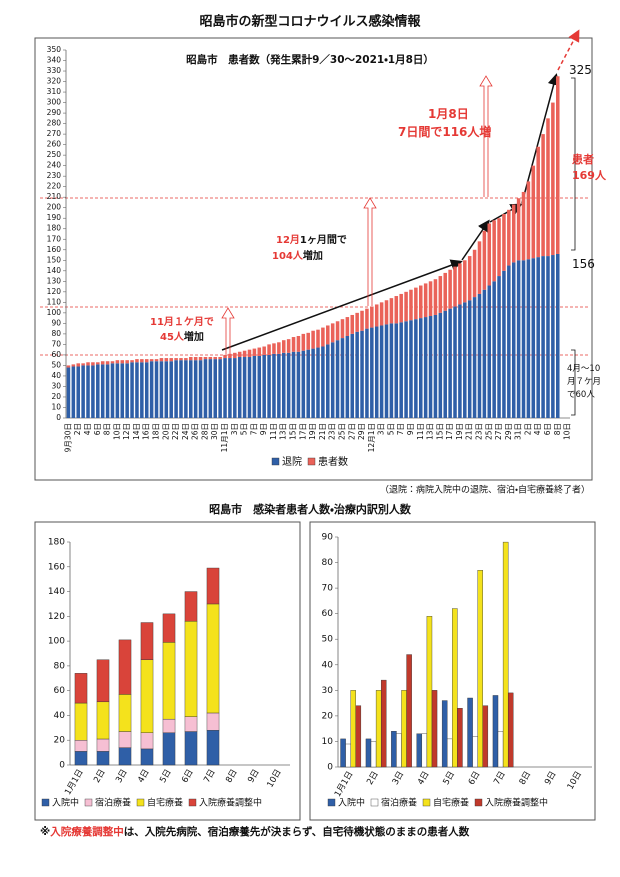 The height and width of the screenshot is (877, 620). Describe the element at coordinates (478, 431) in the screenshot. I see `x-tick-label: 23日` at that location.